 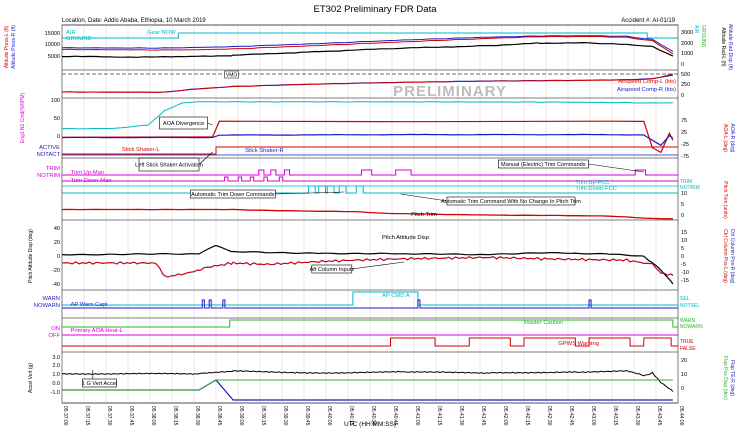 What do you see at coordinates (48, 176) in the screenshot?
I see `notrim-label: NOTRIM` at bounding box center [48, 176].